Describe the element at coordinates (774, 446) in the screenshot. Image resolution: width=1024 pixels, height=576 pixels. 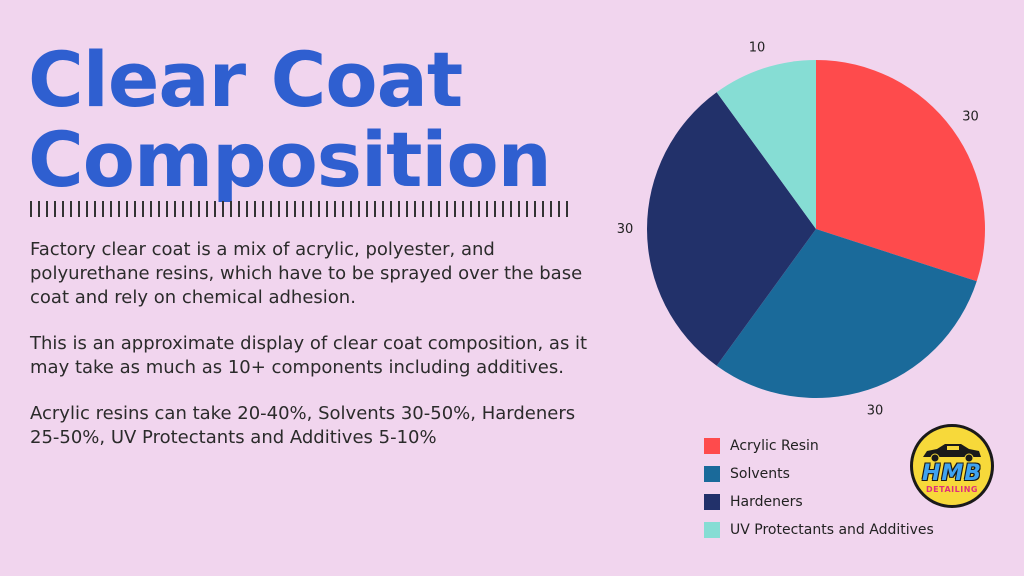
I see `legend-label-0: Acrylic Resin` at that location.